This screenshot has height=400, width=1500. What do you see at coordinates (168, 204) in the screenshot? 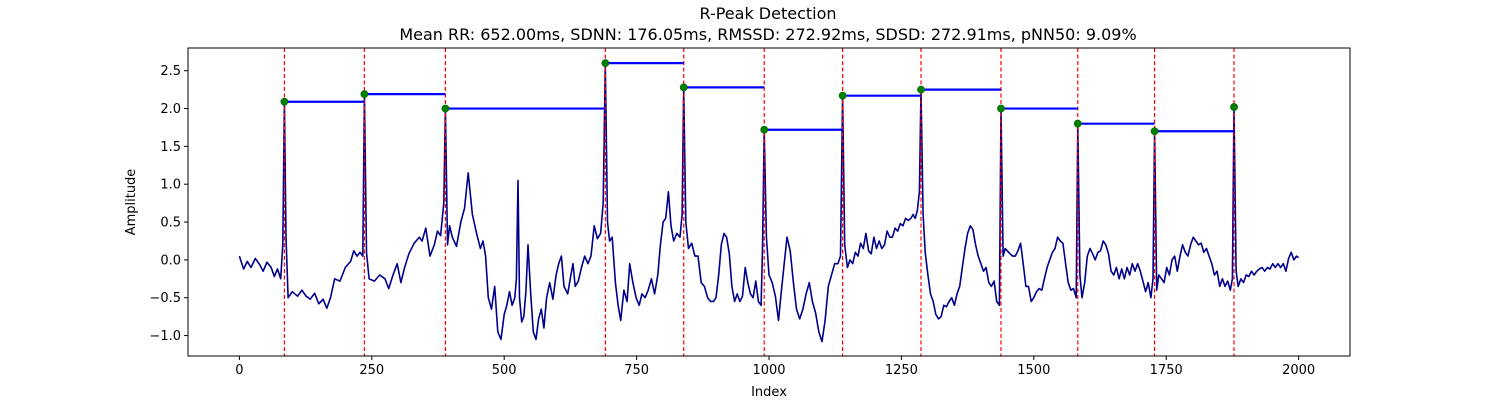
I see `y-axis: −1.0 −0.5 0.0 0.5 1.0 1.5 2.0 2.5` at bounding box center [168, 204].